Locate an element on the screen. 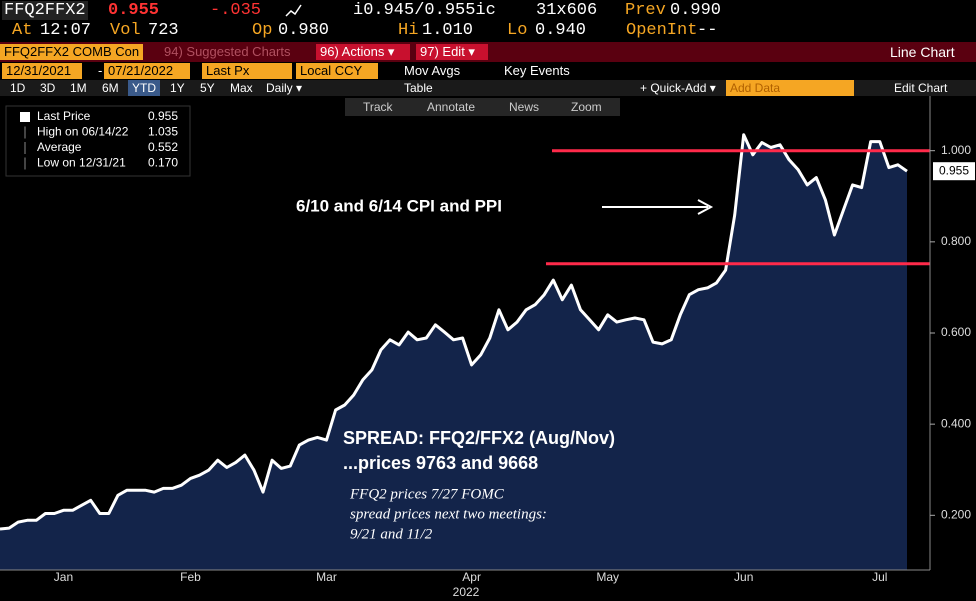 Image resolution: width=976 pixels, height=601 pixels. actions-menu: 96) Actions ▾ is located at coordinates (363, 52).